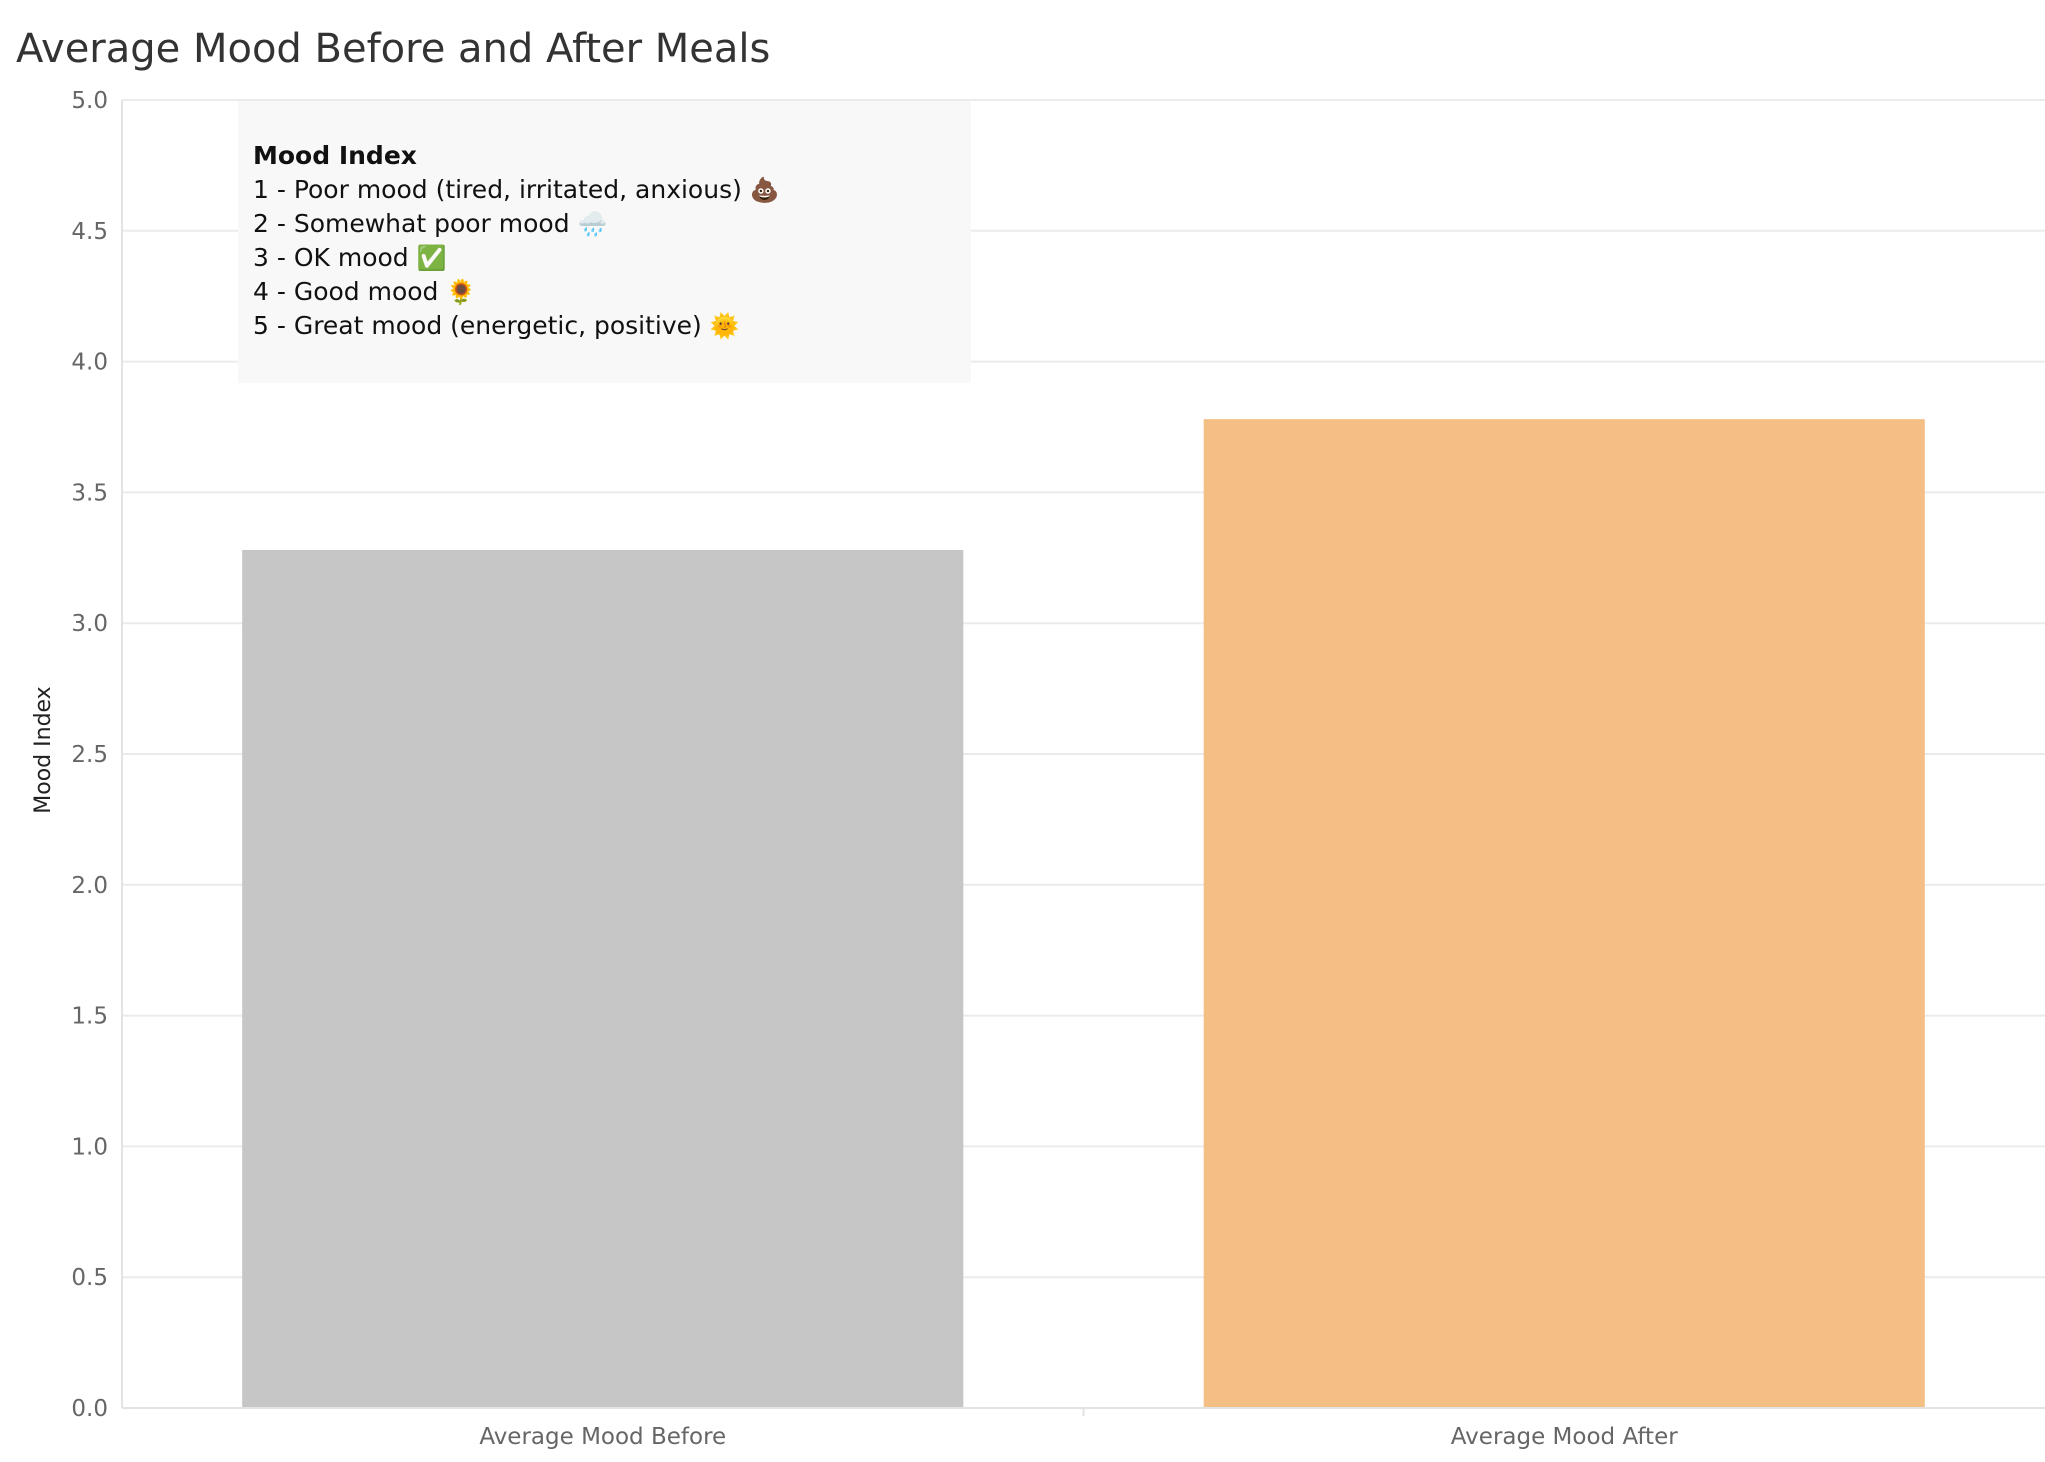 Image resolution: width=2045 pixels, height=1462 pixels. I want to click on sun-face-icon: 🌞, so click(724, 326).